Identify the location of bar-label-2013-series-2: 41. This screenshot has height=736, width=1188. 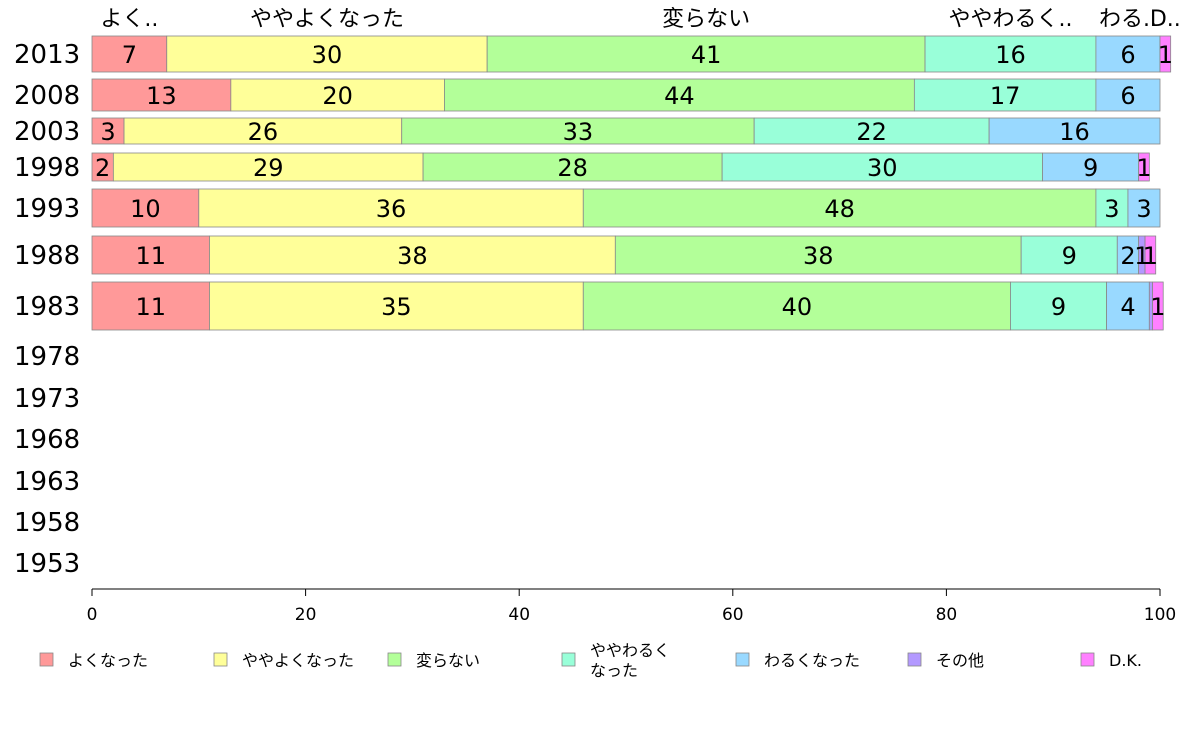
(706, 55).